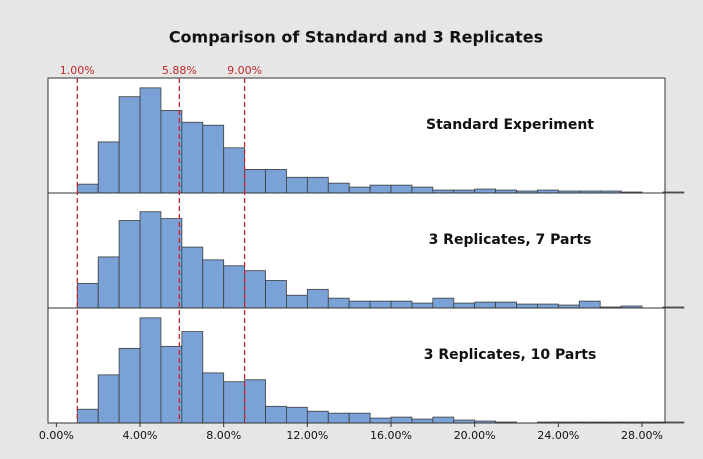 The height and width of the screenshot is (459, 703). What do you see at coordinates (56, 435) in the screenshot?
I see `x-tick-label: 0.00%` at bounding box center [56, 435].